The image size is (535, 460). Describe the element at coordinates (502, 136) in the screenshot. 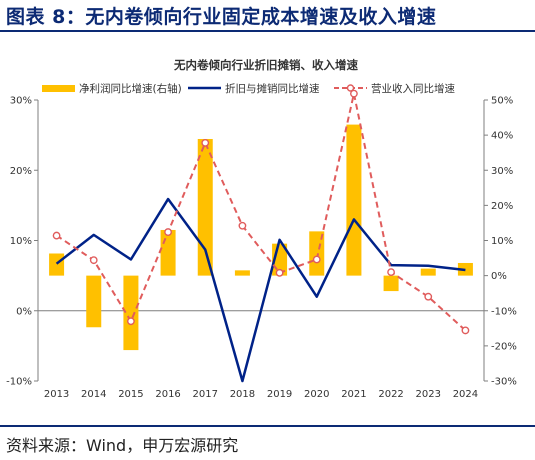

I see `right-tick-label: 40%` at that location.